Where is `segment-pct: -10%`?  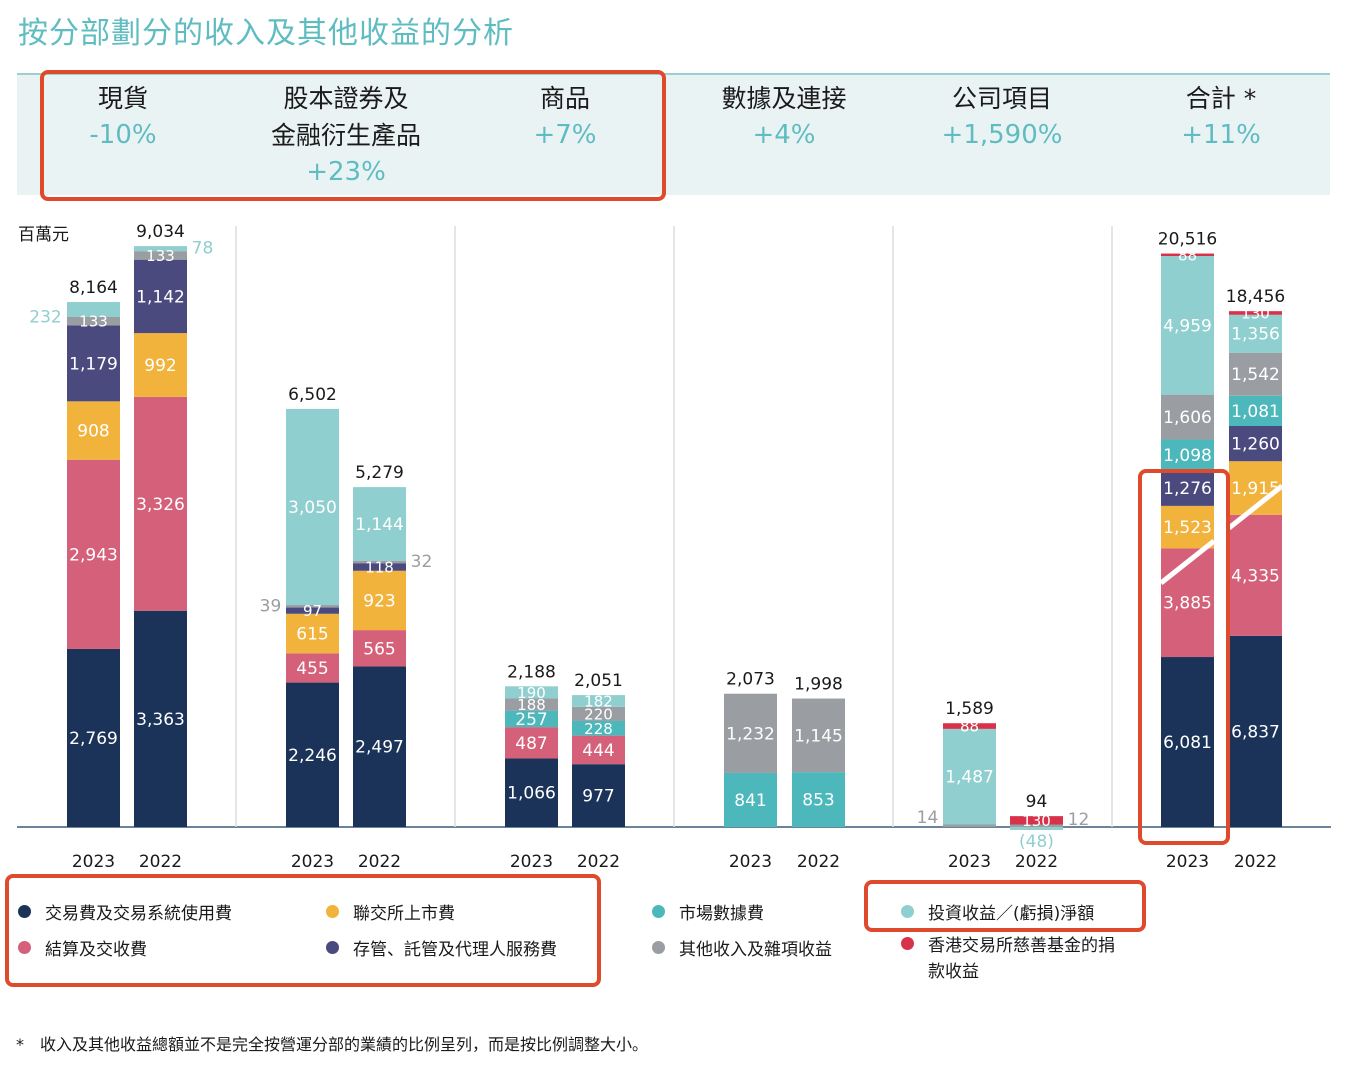 segment-pct: -10% is located at coordinates (123, 135).